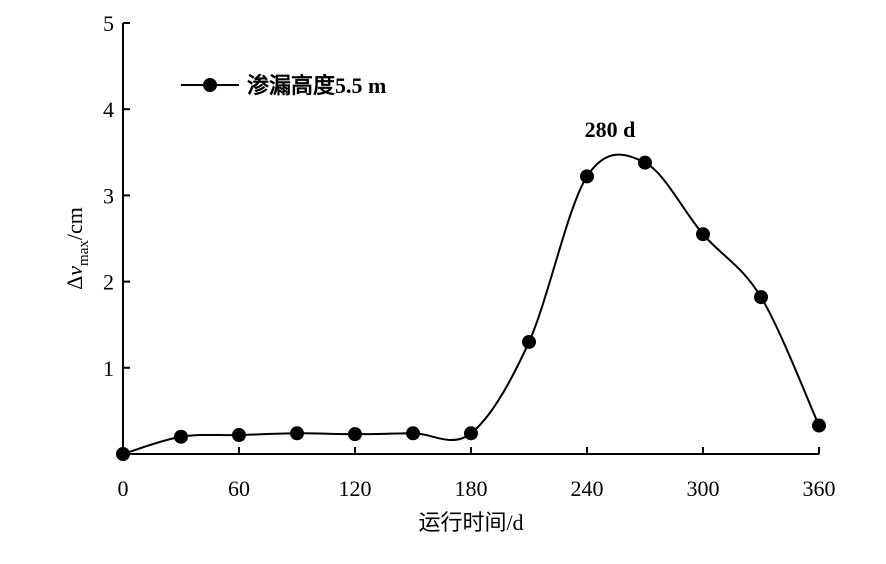  What do you see at coordinates (74, 271) in the screenshot?
I see `y-axis-label-var: v` at bounding box center [74, 271].